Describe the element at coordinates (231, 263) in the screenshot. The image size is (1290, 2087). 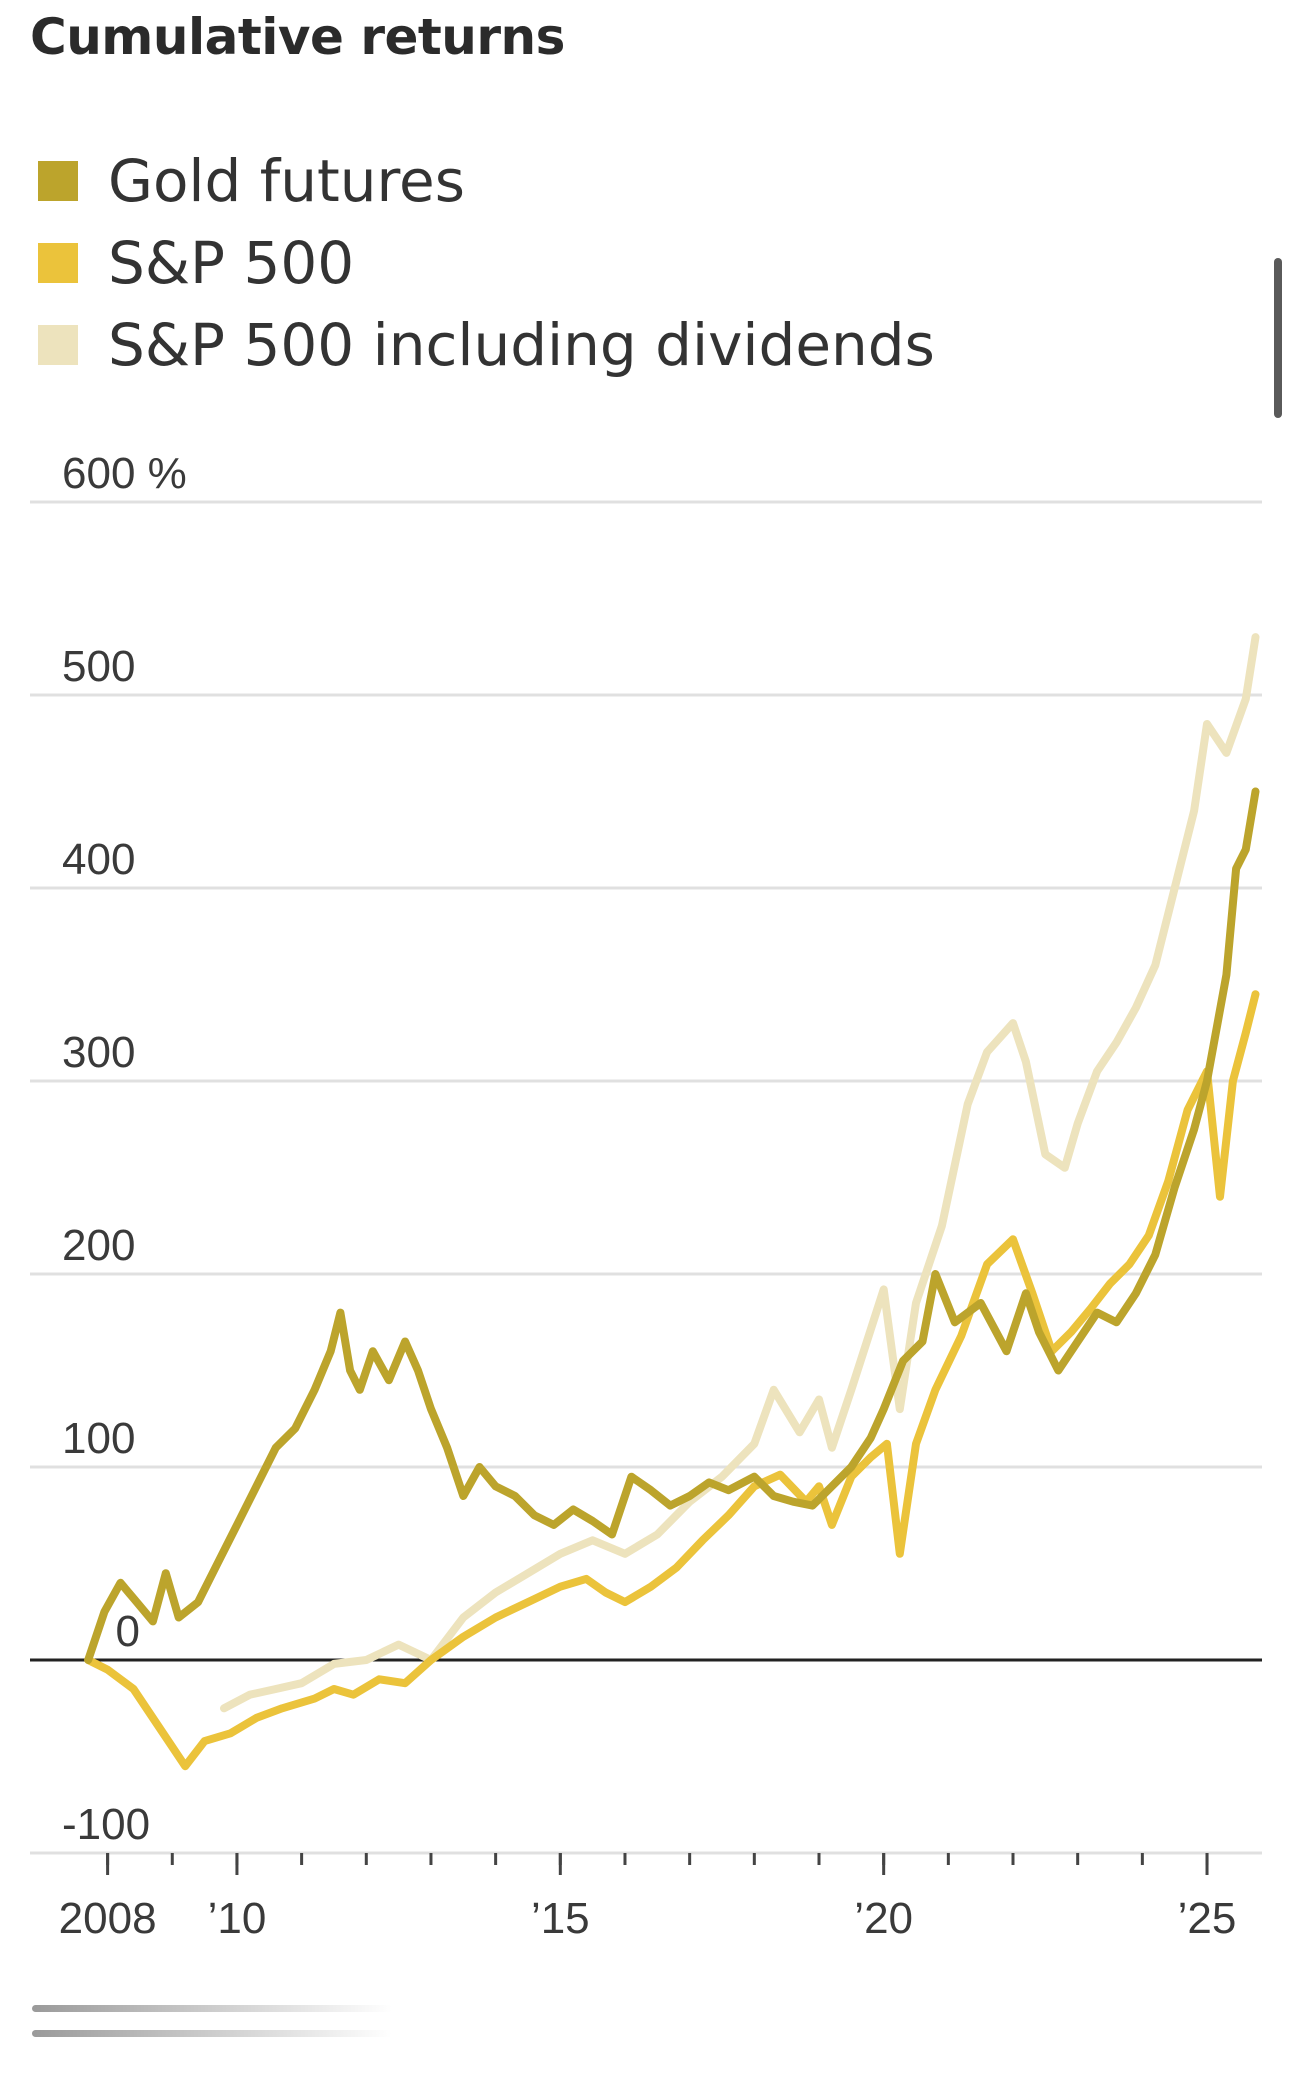
I see `legend-label-sp500: S&P 500` at that location.